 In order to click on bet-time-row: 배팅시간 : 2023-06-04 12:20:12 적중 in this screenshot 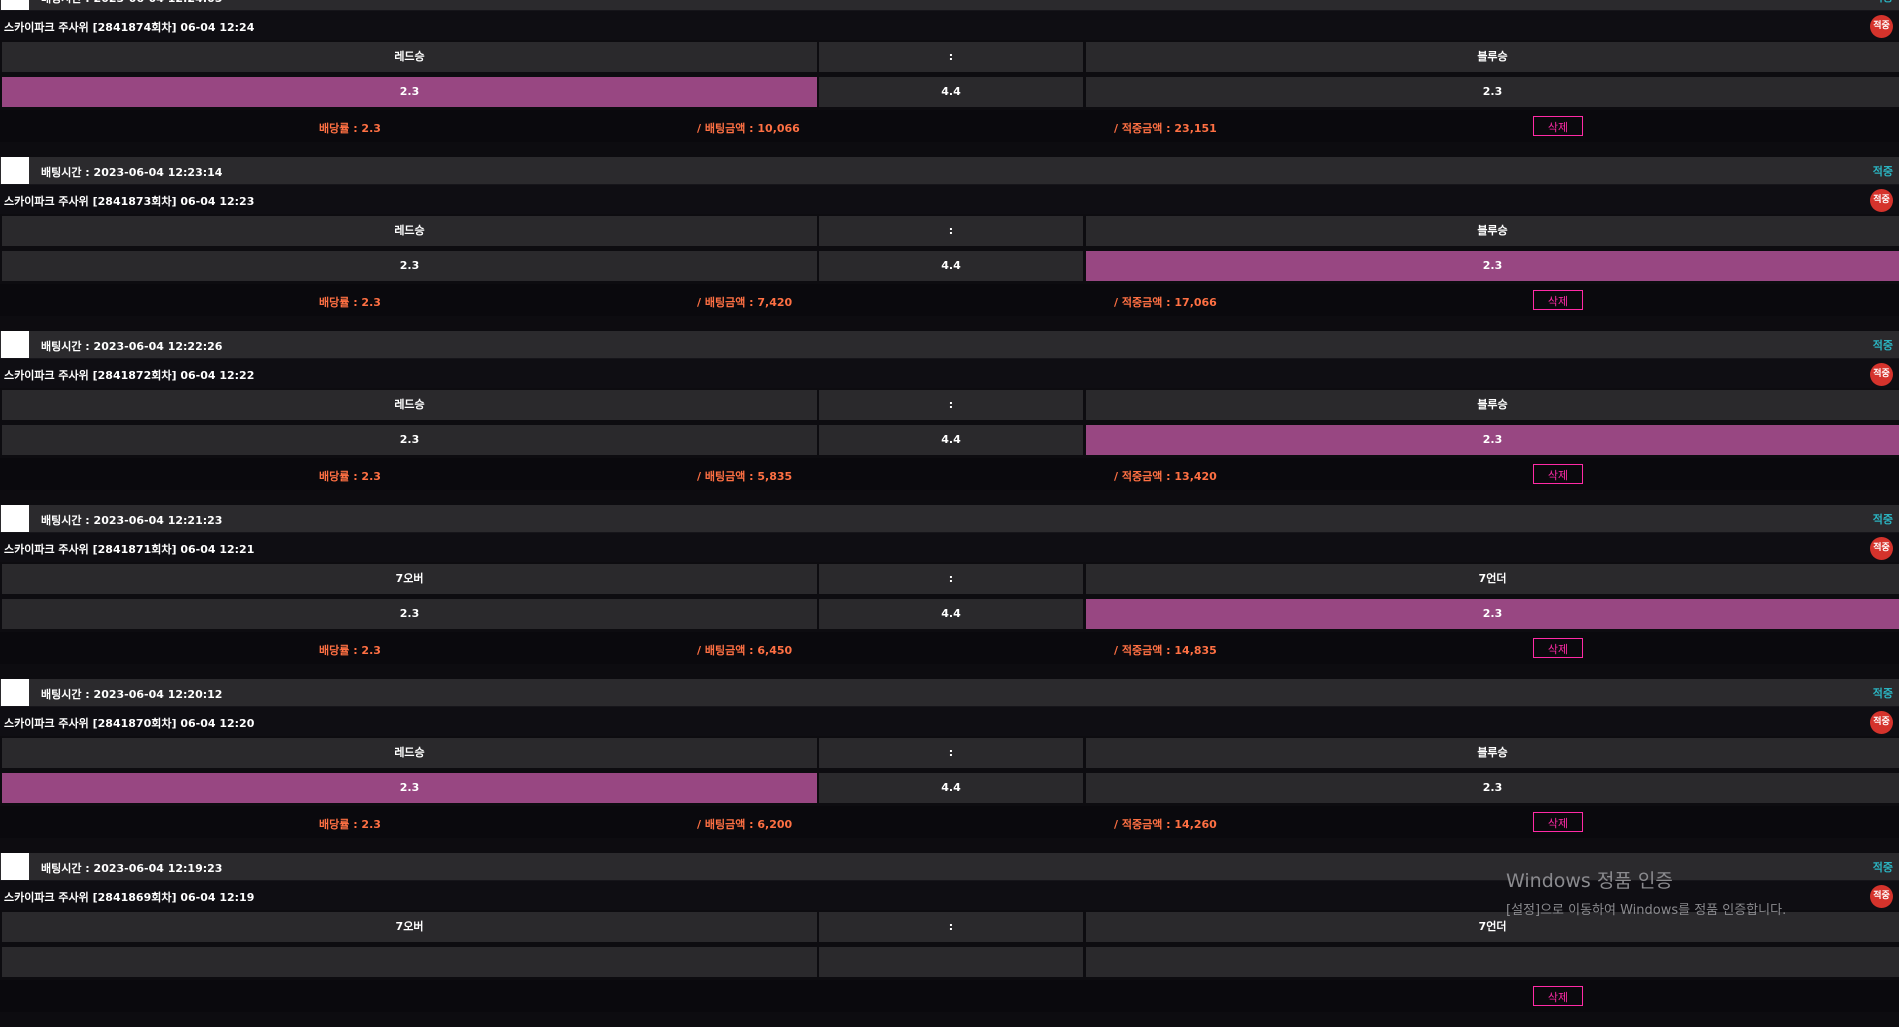, I will do `click(949, 693)`.